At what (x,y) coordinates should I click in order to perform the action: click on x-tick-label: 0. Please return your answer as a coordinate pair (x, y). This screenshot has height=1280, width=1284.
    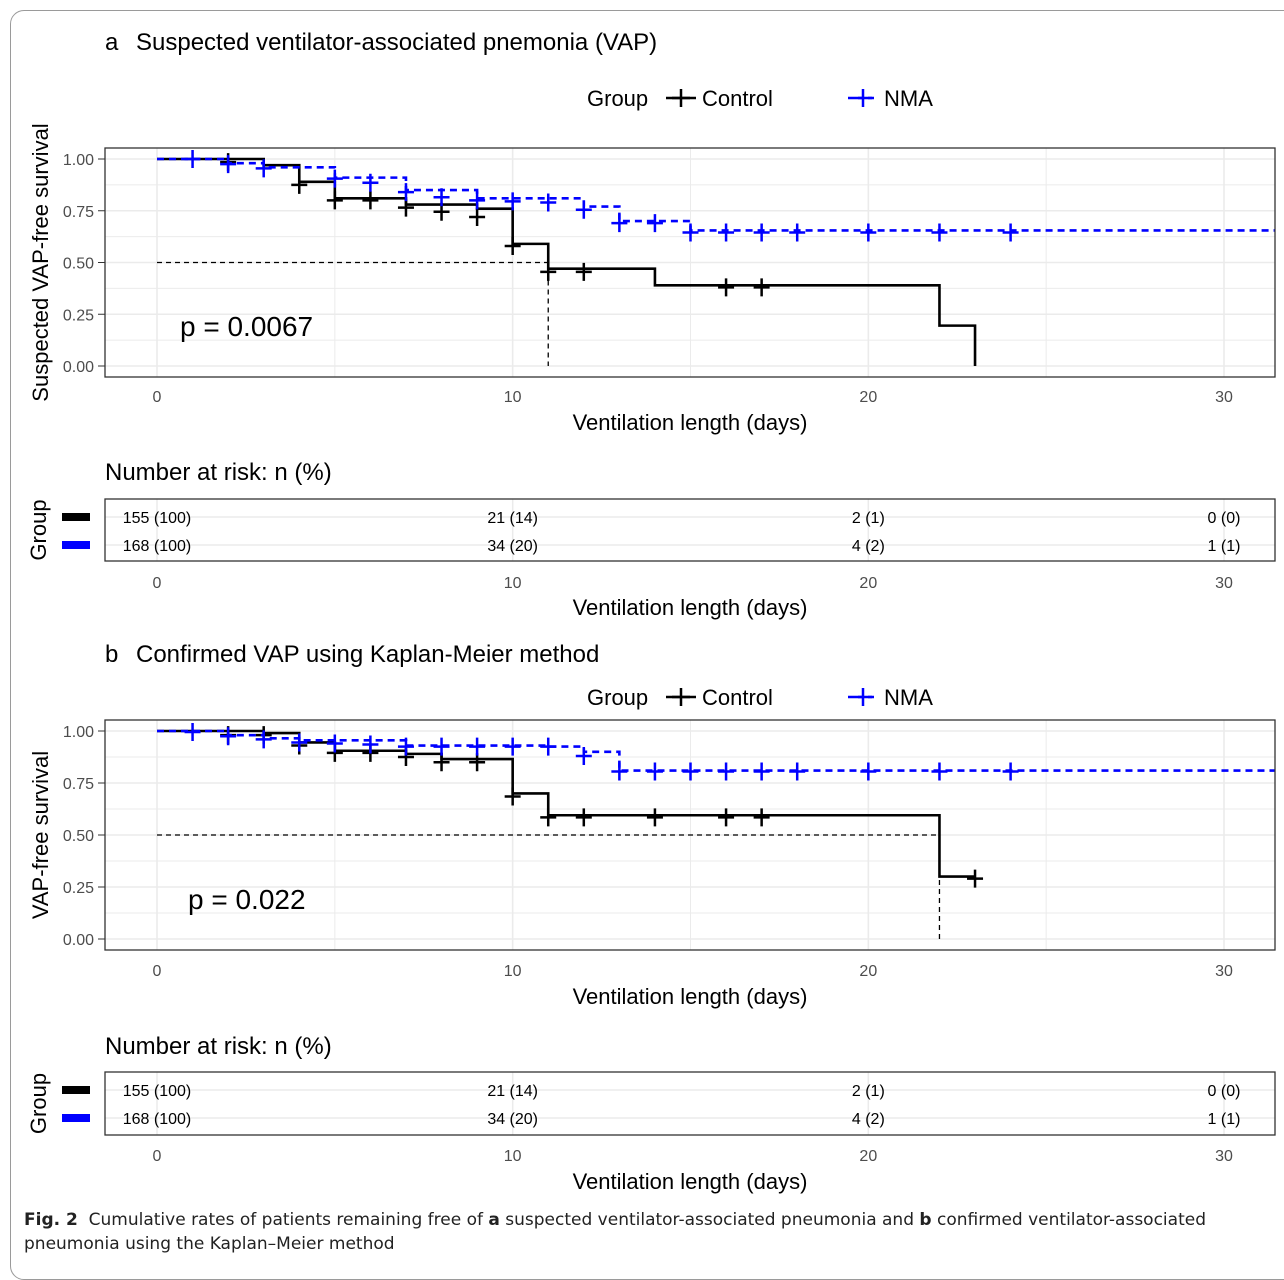
    Looking at the image, I should click on (157, 397).